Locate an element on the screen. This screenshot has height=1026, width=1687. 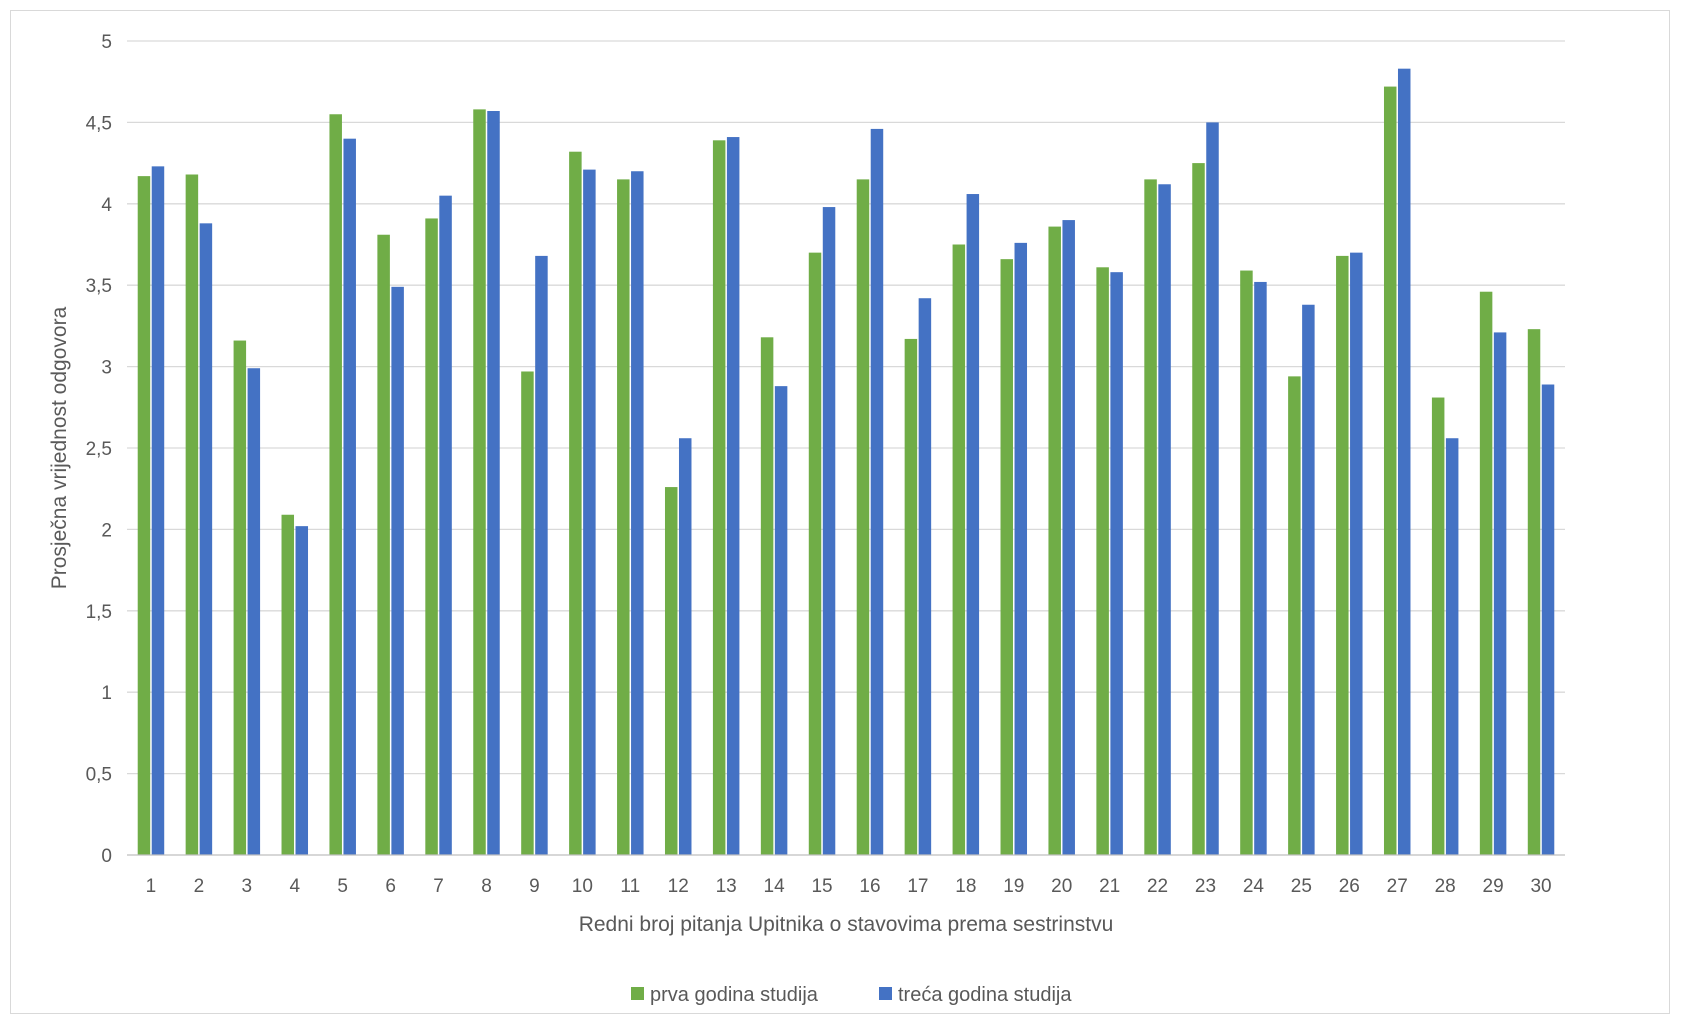
x-tick-label: 30 is located at coordinates (1540, 886).